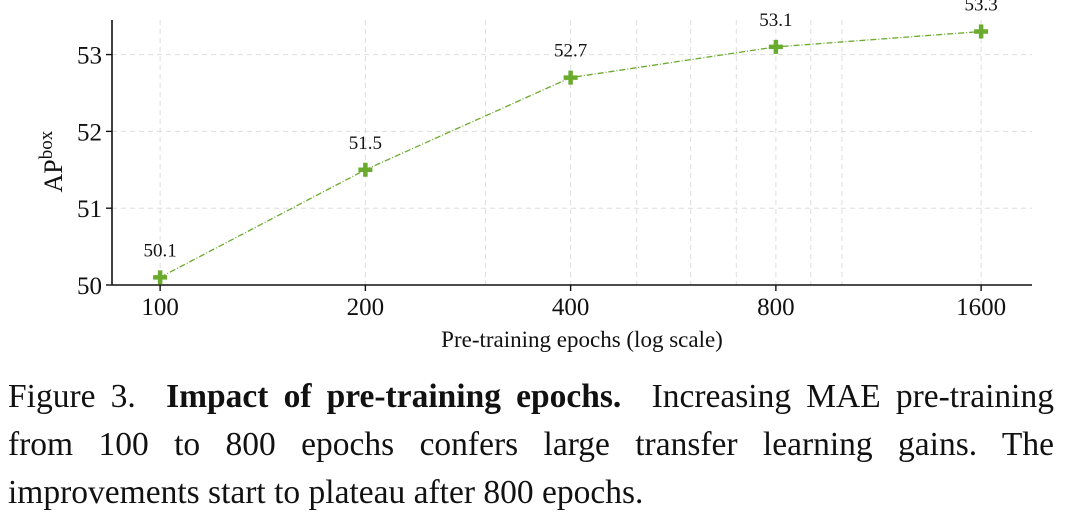 The height and width of the screenshot is (528, 1070). What do you see at coordinates (89, 286) in the screenshot?
I see `y-tick-label: 50` at bounding box center [89, 286].